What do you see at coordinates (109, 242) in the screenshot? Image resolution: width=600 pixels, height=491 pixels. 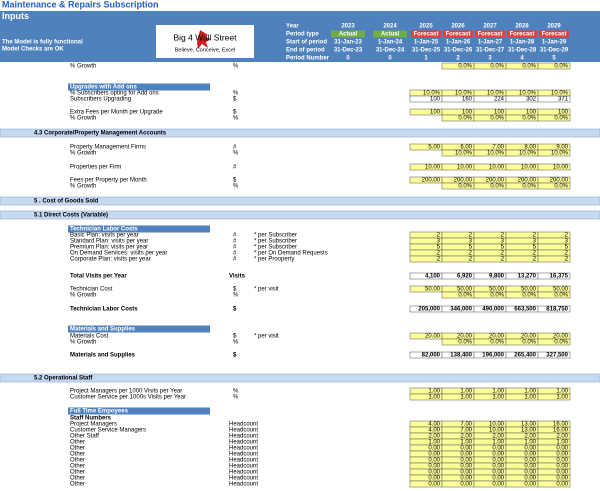 I see `row-label: Standard Plan: visits per year` at bounding box center [109, 242].